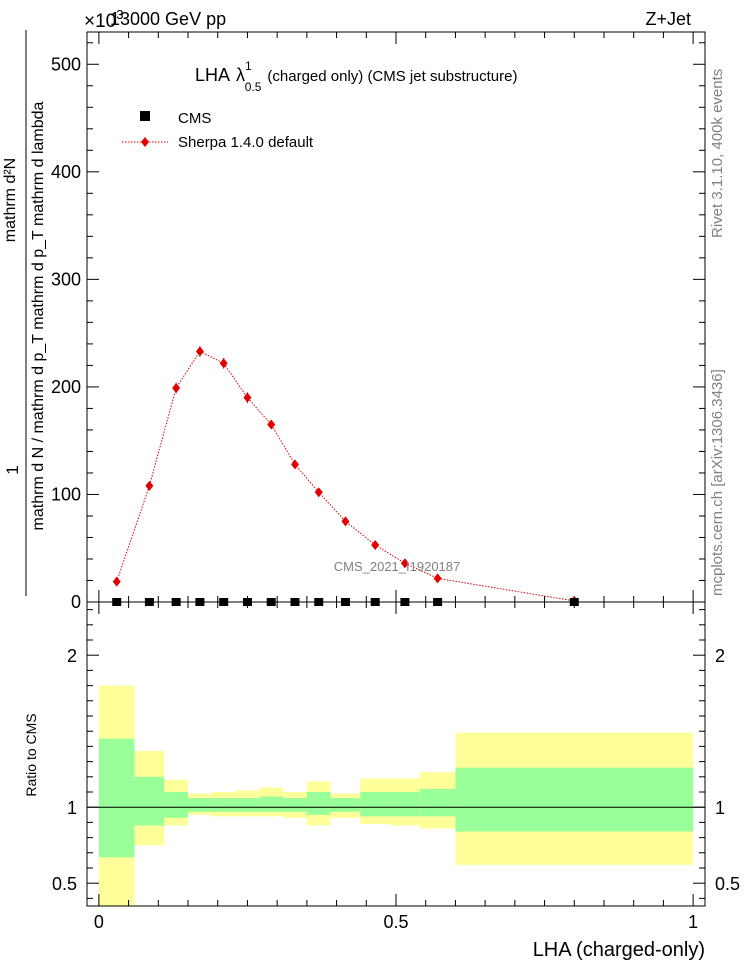 This screenshot has width=746, height=972. Describe the element at coordinates (693, 922) in the screenshot. I see `xtick-label: 1` at that location.